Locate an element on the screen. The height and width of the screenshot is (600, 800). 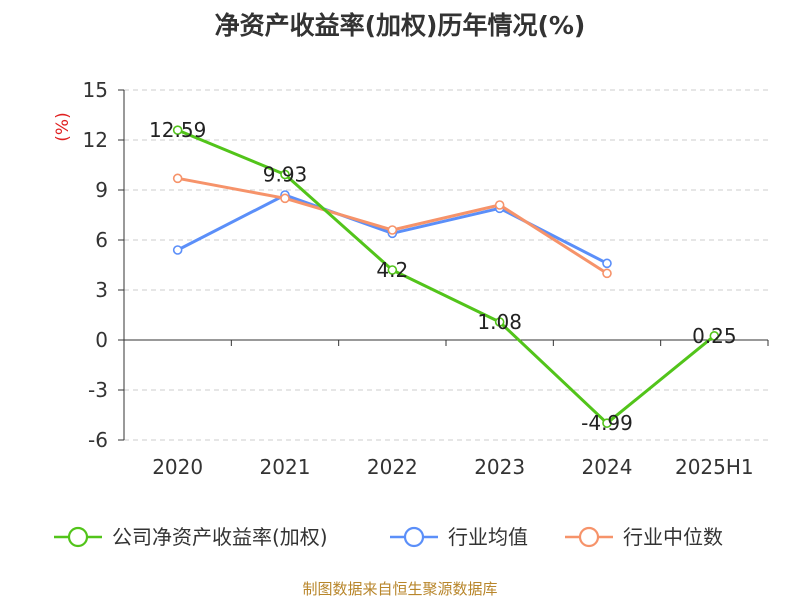
x-tick-label: 2025H1 is located at coordinates (714, 467).